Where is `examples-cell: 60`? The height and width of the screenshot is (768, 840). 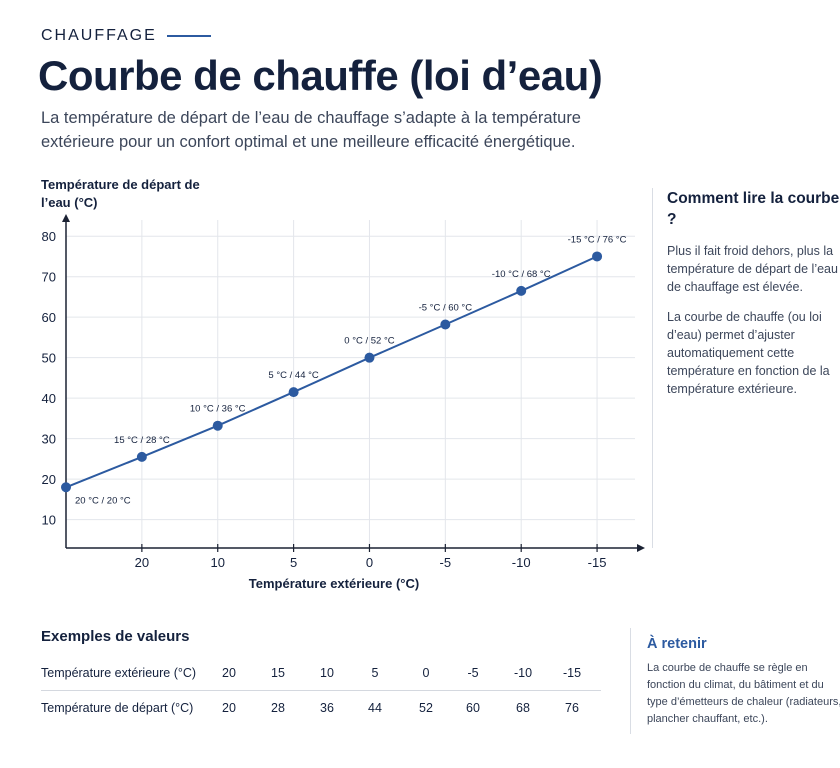
examples-cell: 60 is located at coordinates (473, 708).